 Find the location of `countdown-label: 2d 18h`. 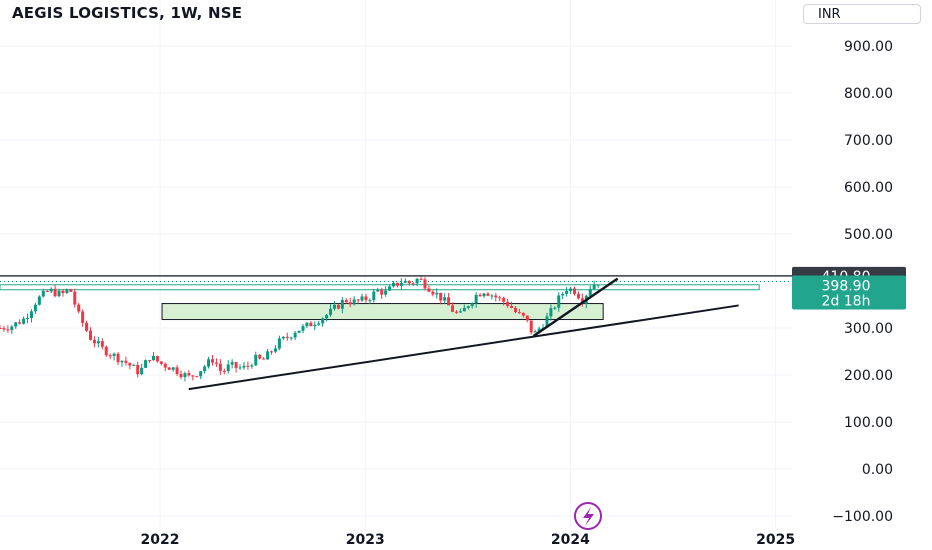

countdown-label: 2d 18h is located at coordinates (846, 302).